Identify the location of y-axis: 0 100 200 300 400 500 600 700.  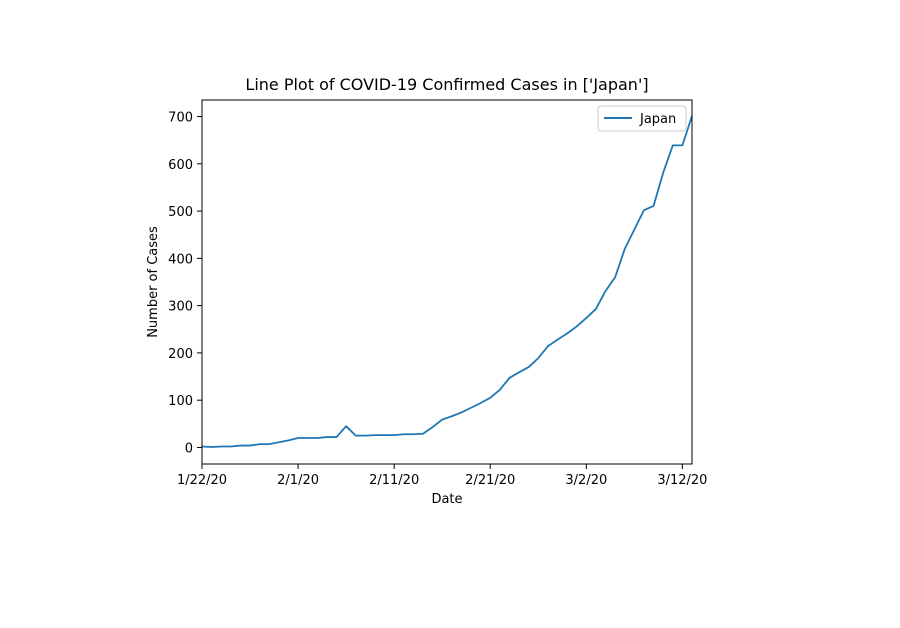
(185, 283).